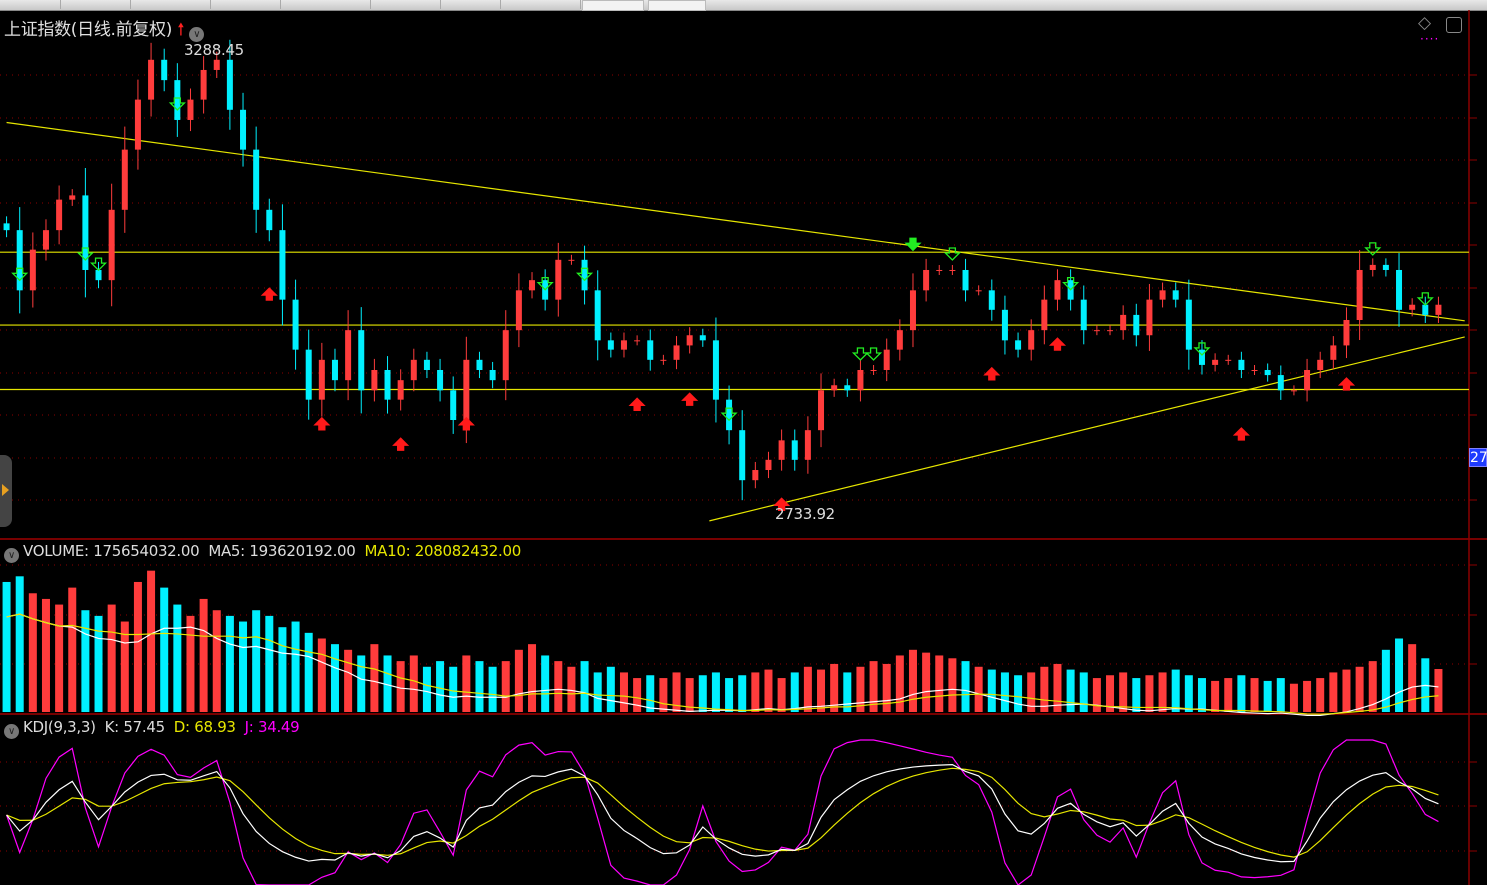 The width and height of the screenshot is (1487, 885). Describe the element at coordinates (272, 727) in the screenshot. I see `kdj-j: J: 34.49` at that location.